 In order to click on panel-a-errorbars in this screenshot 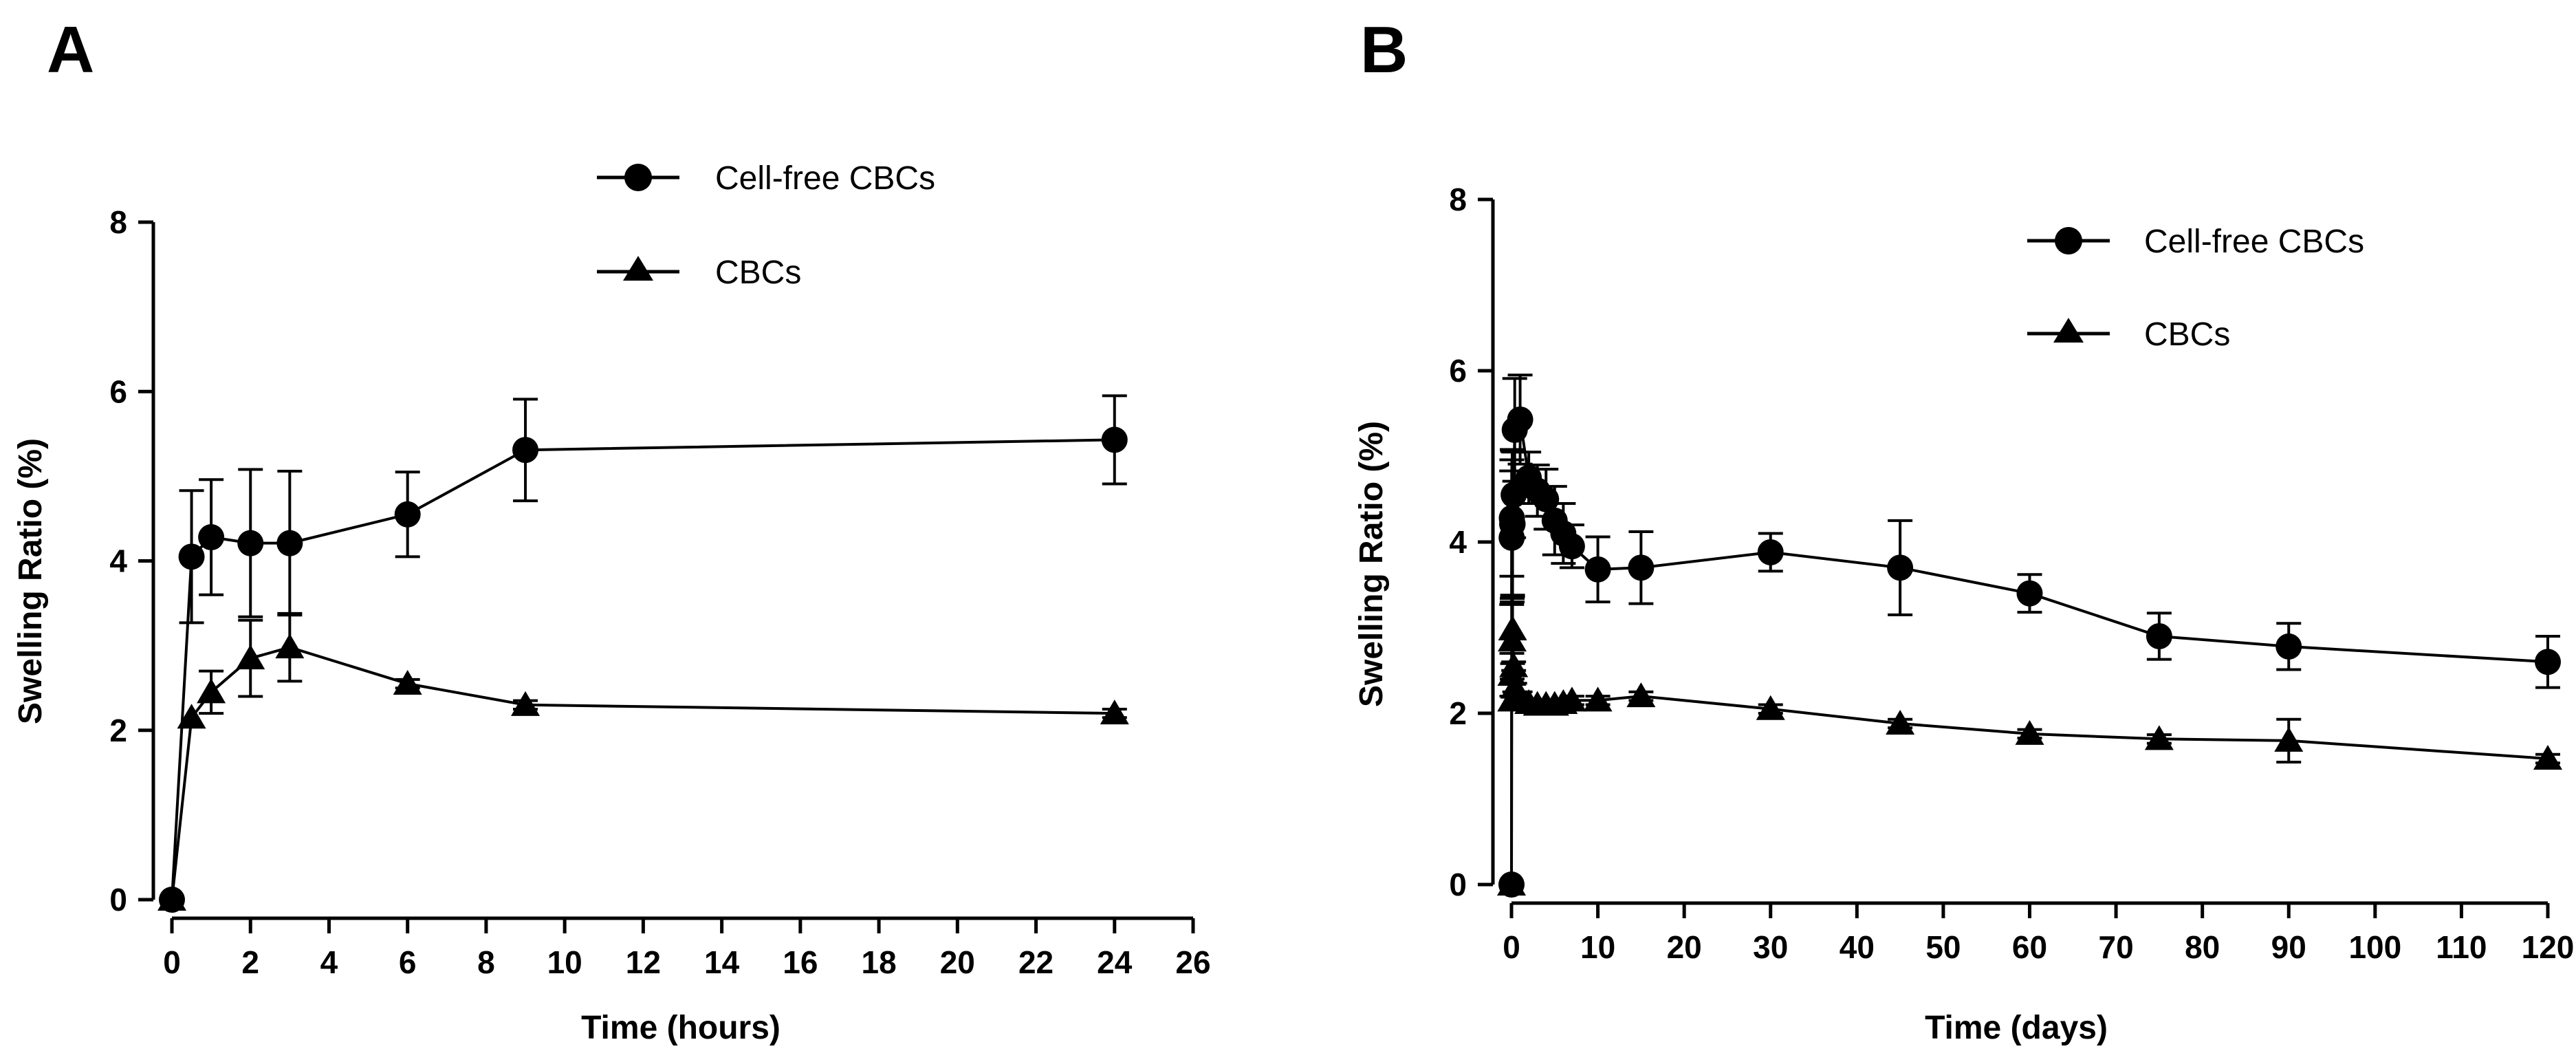, I will do `click(653, 556)`.